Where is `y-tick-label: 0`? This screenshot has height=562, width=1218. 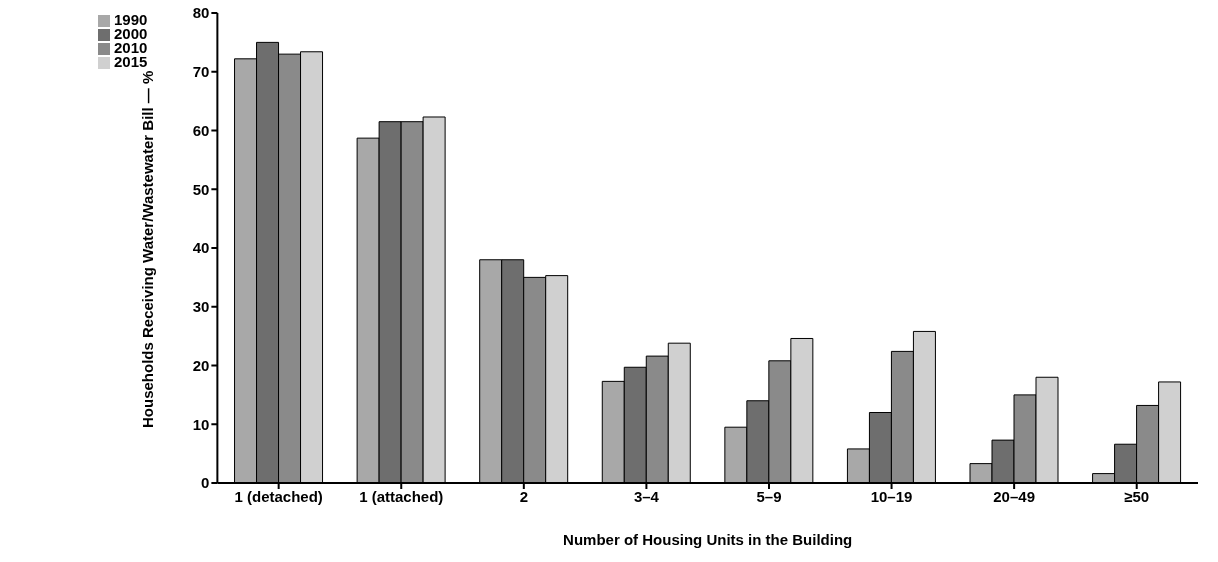 y-tick-label: 0 is located at coordinates (205, 483).